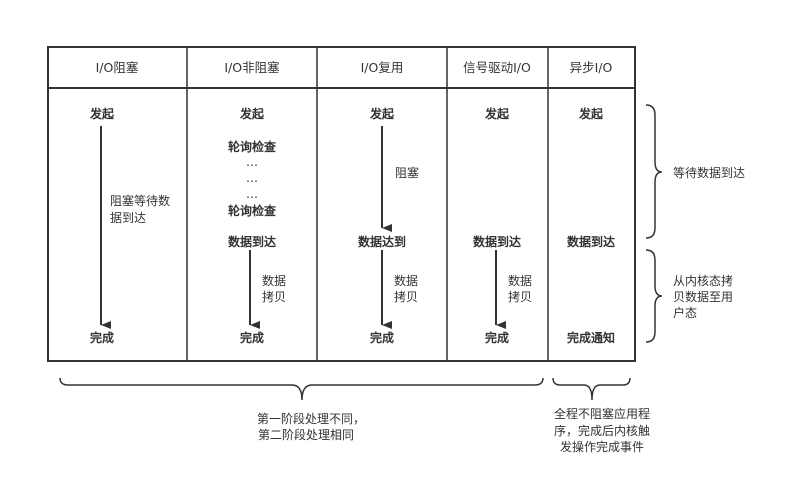  Describe the element at coordinates (311, 418) in the screenshot. I see `note-first-four: 第一阶段处理不同，` at that location.